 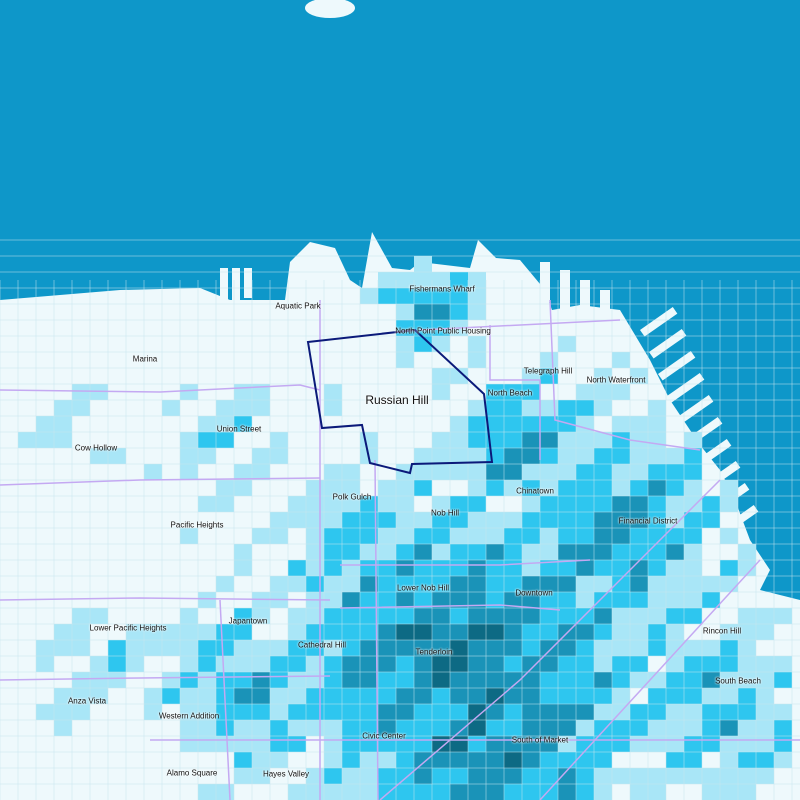 I want to click on label-financial-district: Financial District, so click(x=648, y=521).